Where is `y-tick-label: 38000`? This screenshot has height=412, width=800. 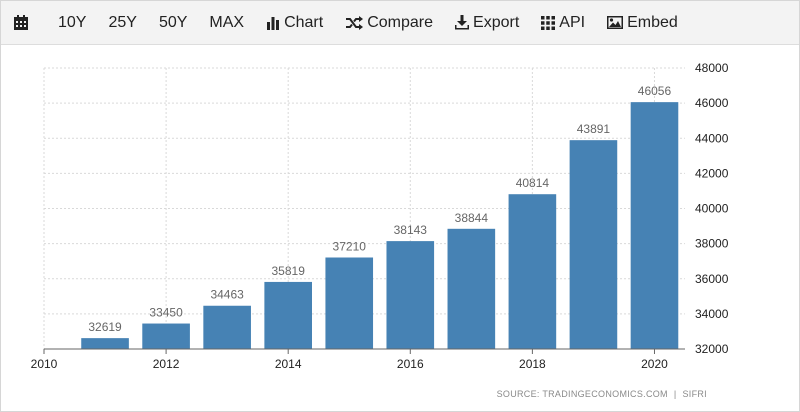 y-tick-label: 38000 is located at coordinates (712, 244).